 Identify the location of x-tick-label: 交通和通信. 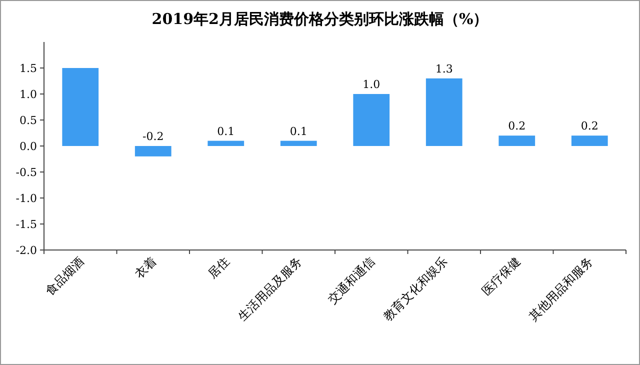
(351, 280).